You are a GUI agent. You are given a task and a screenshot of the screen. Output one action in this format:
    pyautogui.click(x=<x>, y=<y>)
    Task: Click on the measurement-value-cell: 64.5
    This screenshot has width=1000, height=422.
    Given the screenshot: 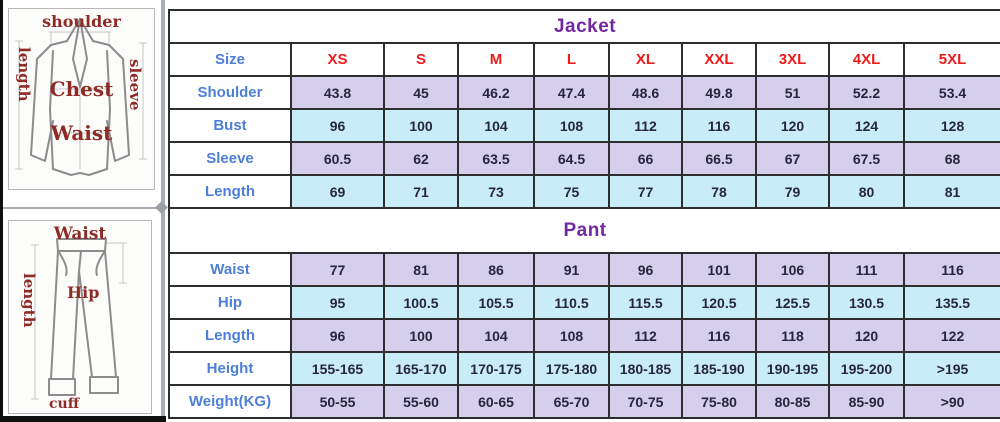 What is the action you would take?
    pyautogui.click(x=571, y=158)
    